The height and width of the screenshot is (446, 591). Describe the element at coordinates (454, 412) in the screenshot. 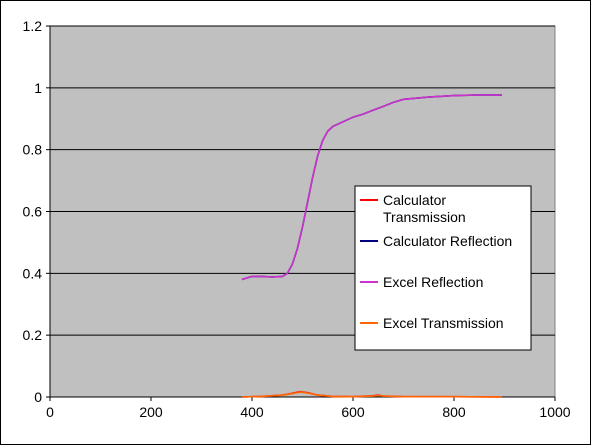

I see `x-tick-label-4: 800` at that location.